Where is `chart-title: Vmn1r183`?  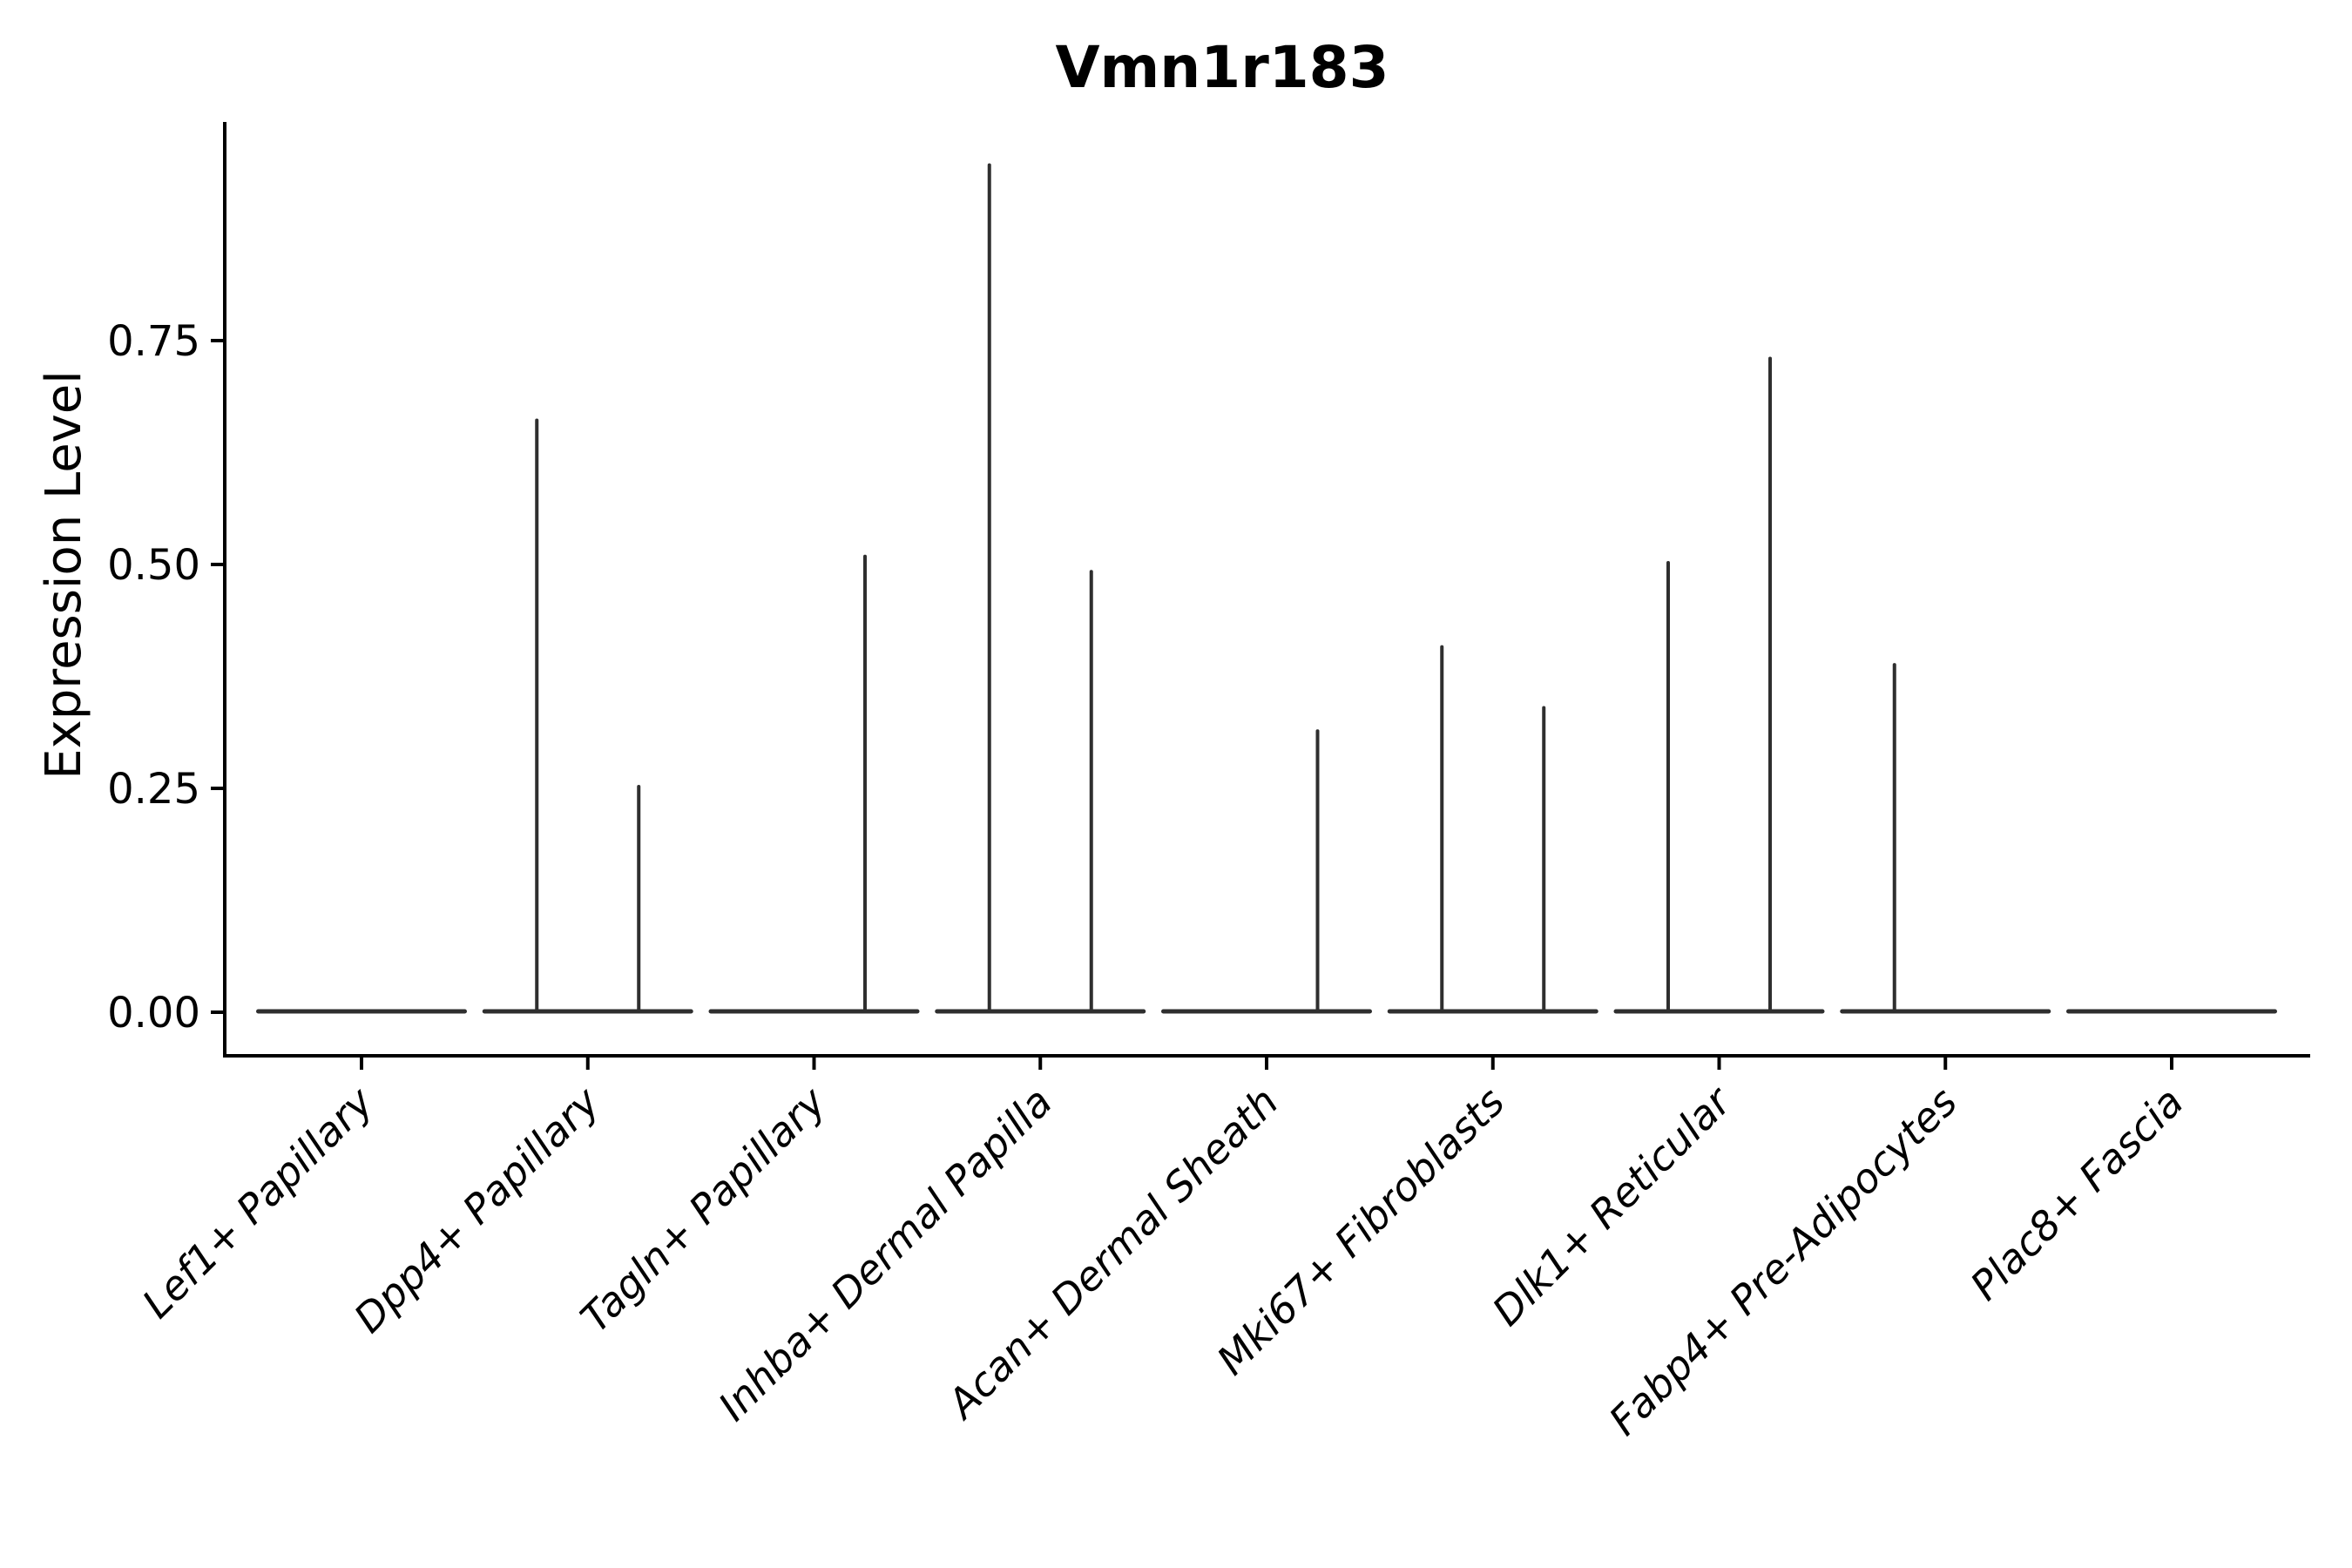 chart-title: Vmn1r183 is located at coordinates (1222, 67).